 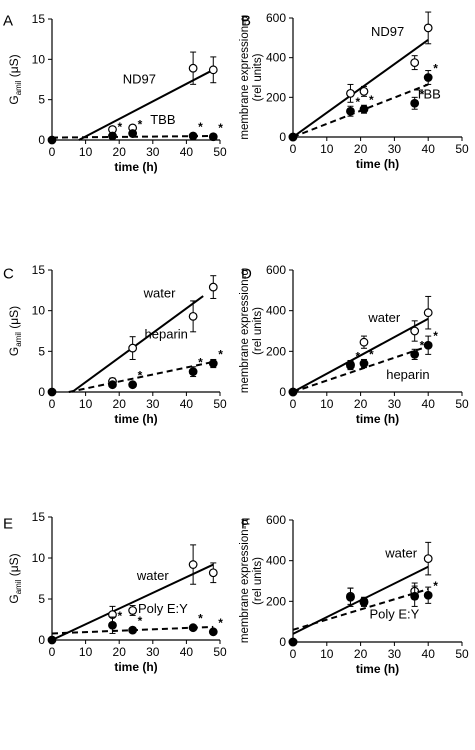 What do you see at coordinates (363, 102) in the screenshot?
I see `series-tbb: * * * *` at bounding box center [363, 102].